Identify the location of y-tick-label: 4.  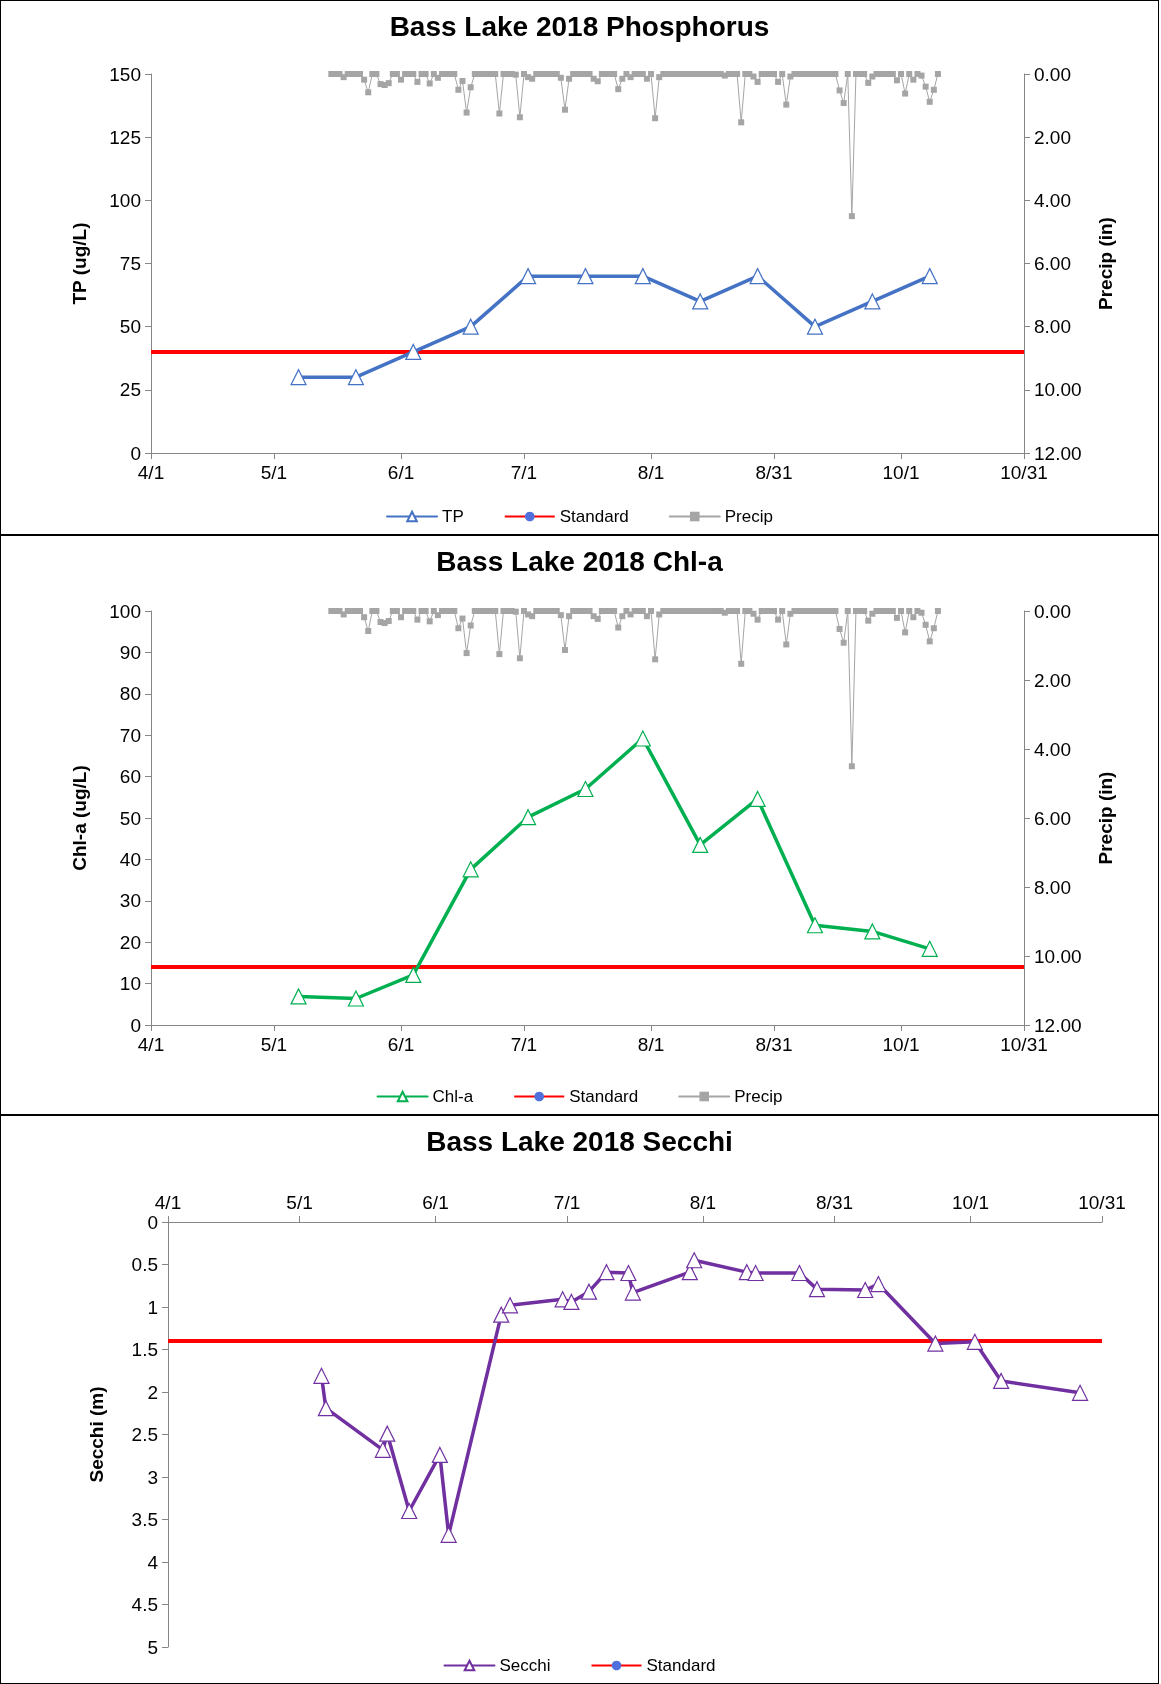
(153, 1562).